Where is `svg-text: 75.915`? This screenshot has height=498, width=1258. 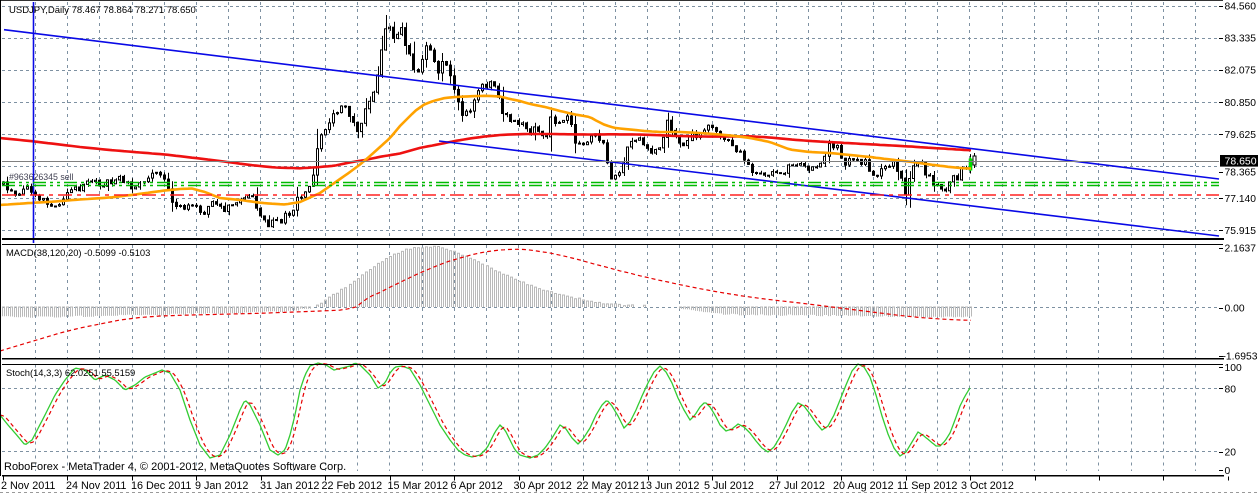
svg-text: 75.915 is located at coordinates (1241, 231).